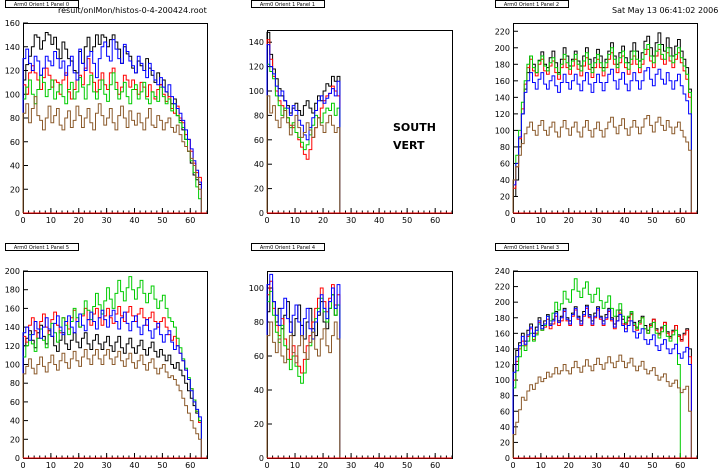 The width and height of the screenshot is (721, 469). I want to click on panel-title: Arm0 Orient 1 Panel 4, so click(287, 248).